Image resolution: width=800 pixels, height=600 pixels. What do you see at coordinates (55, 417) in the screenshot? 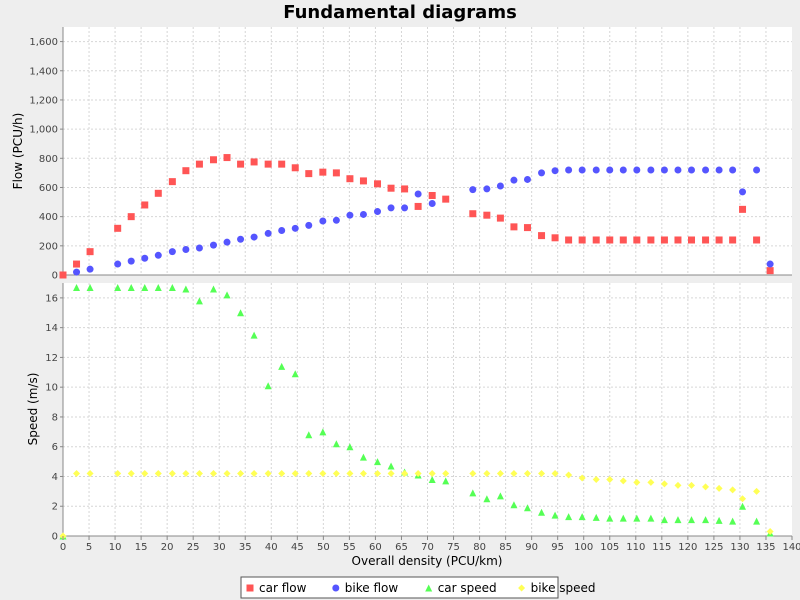
I see `y-tick-label: 8` at bounding box center [55, 417].